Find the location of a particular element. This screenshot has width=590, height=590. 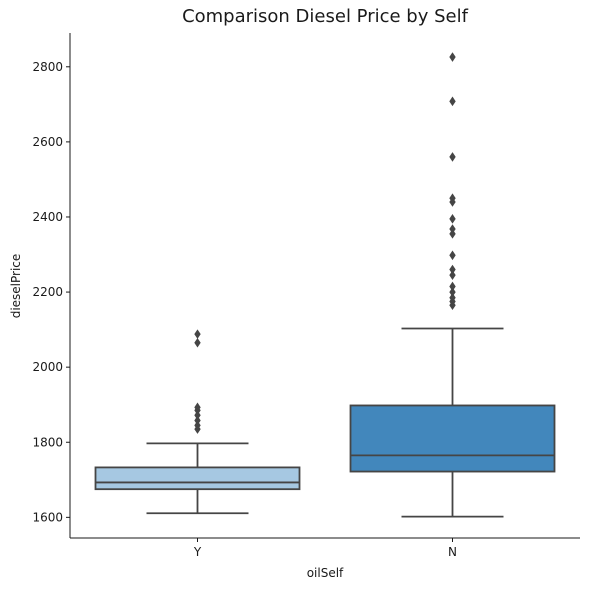

x-tick-label: Y is located at coordinates (197, 552).